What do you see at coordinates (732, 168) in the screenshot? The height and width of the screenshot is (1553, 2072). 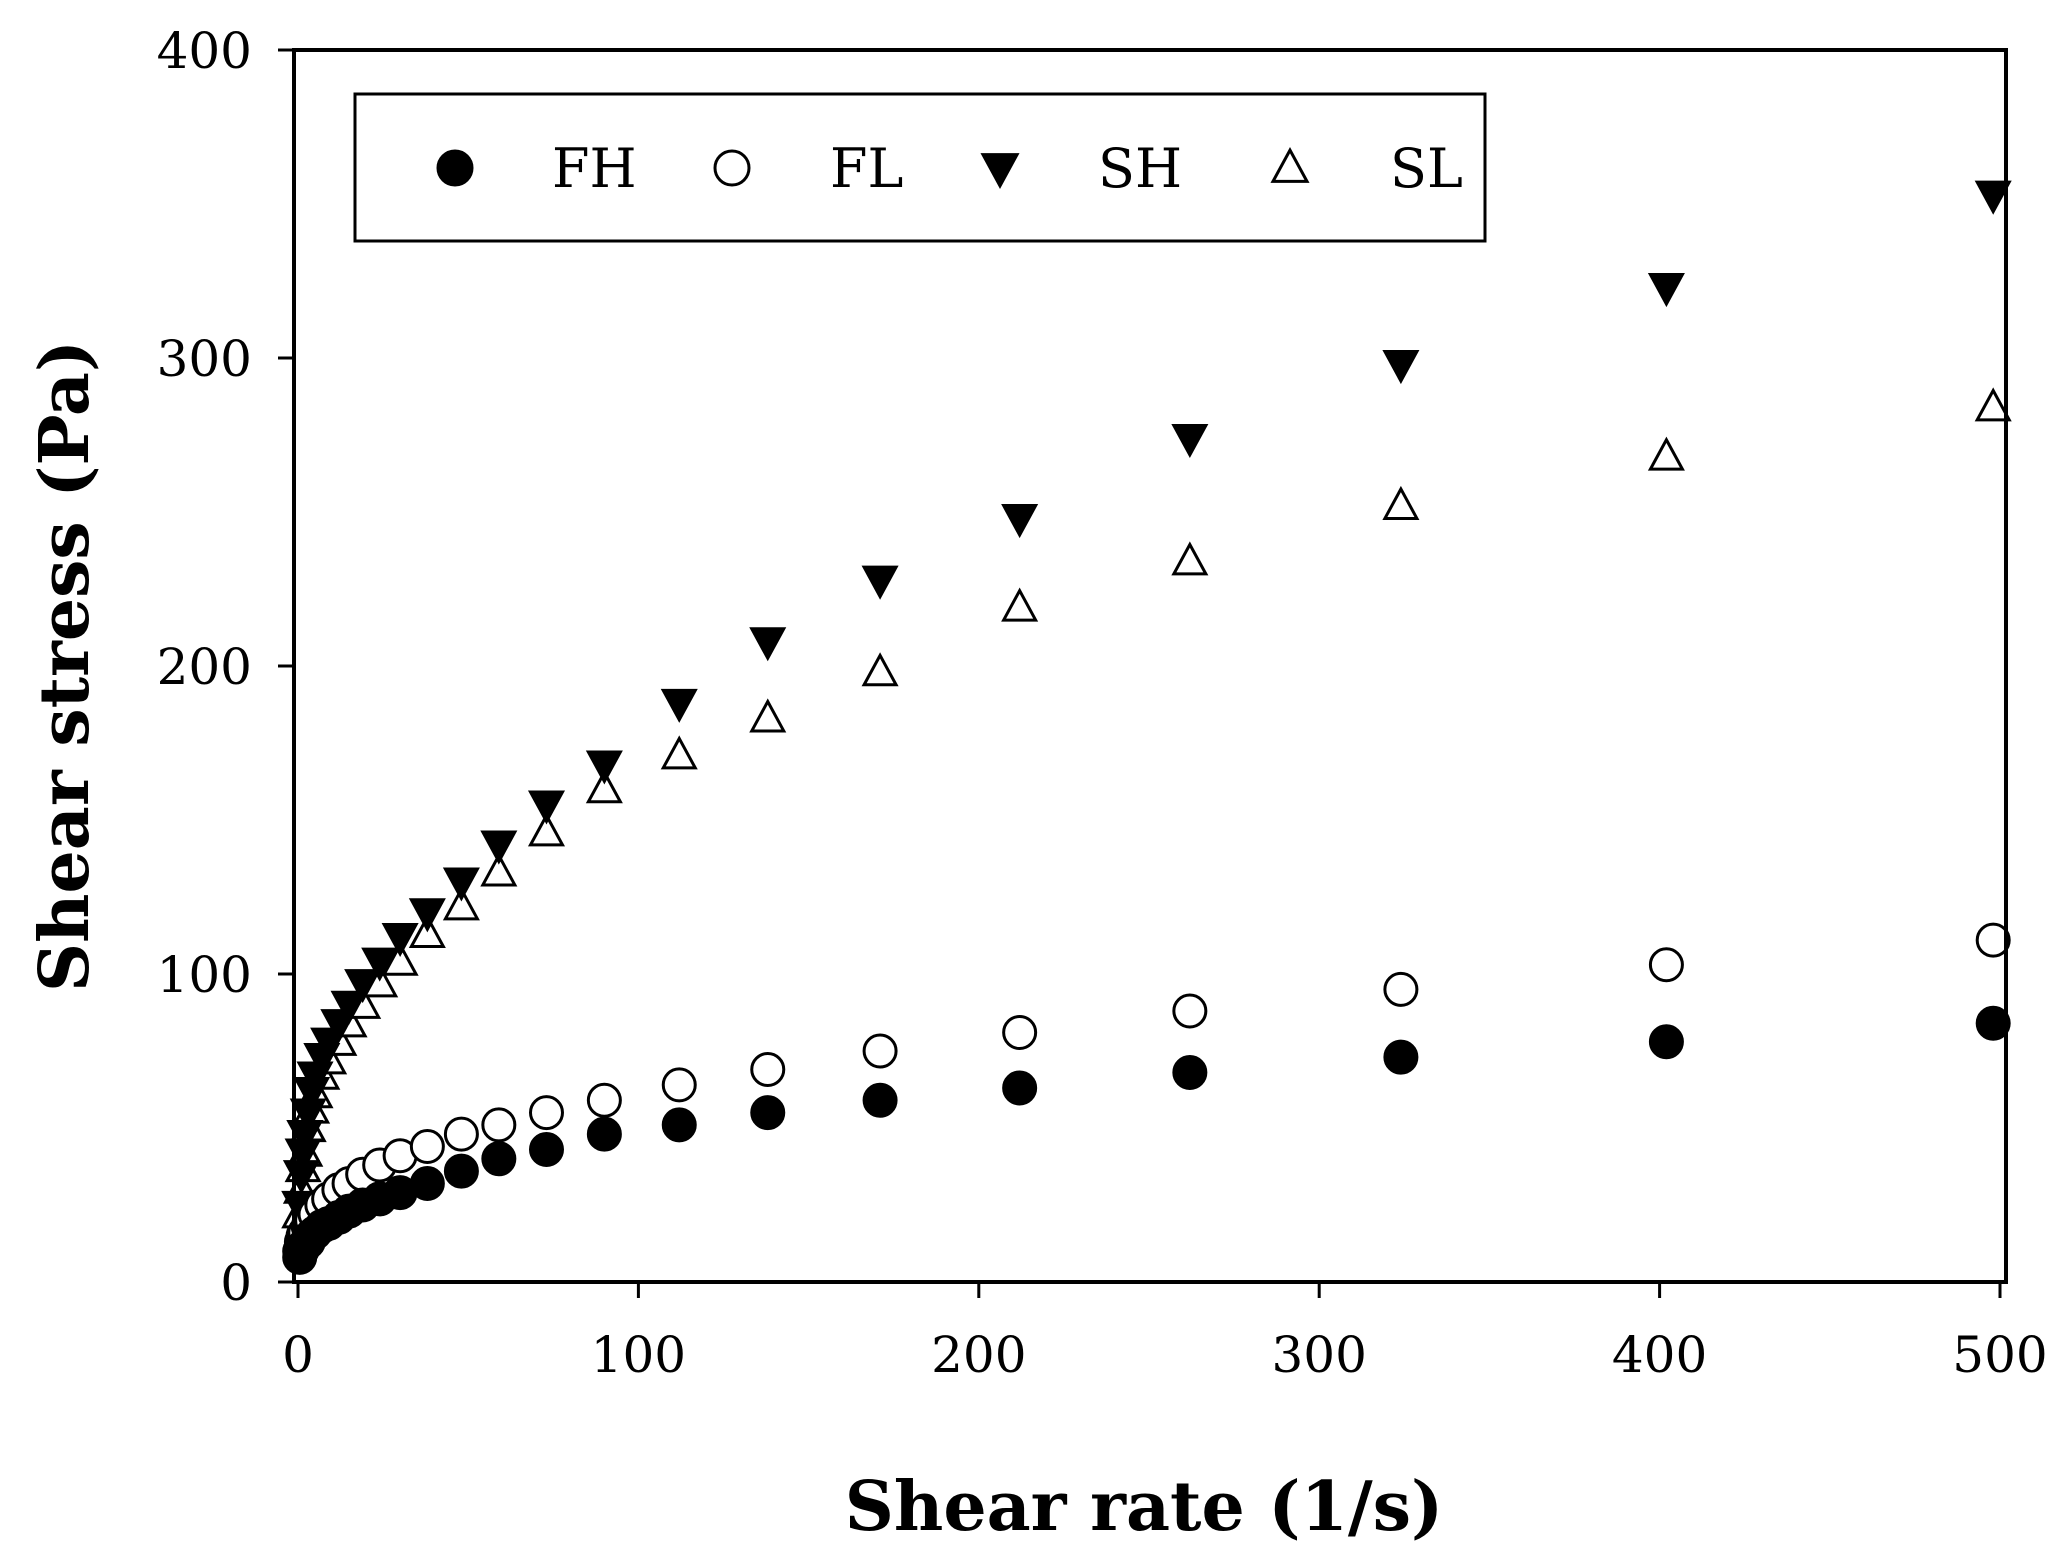 I see `legend-marker-fl` at bounding box center [732, 168].